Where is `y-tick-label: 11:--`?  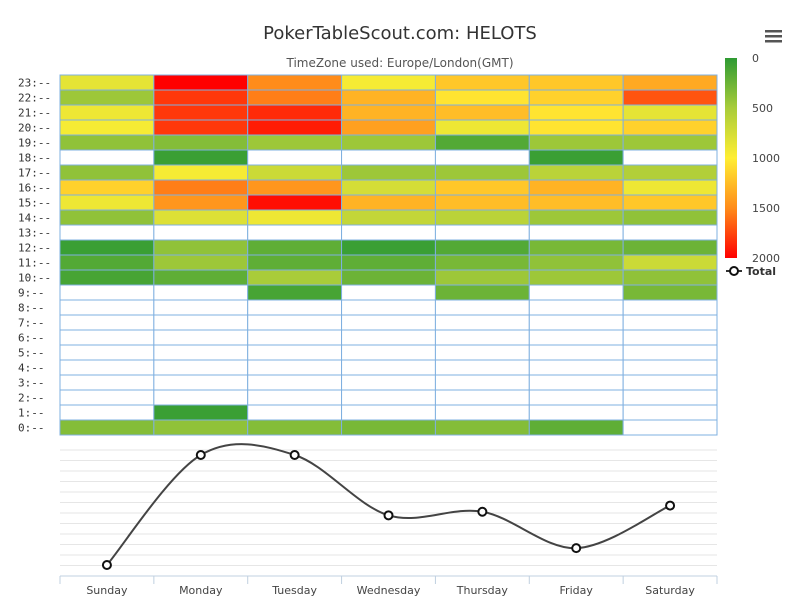 y-tick-label: 11:-- is located at coordinates (34, 263).